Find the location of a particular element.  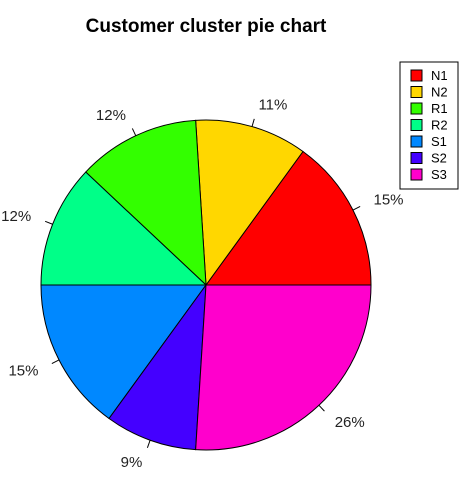

legend-swatch-s2 is located at coordinates (416, 158).